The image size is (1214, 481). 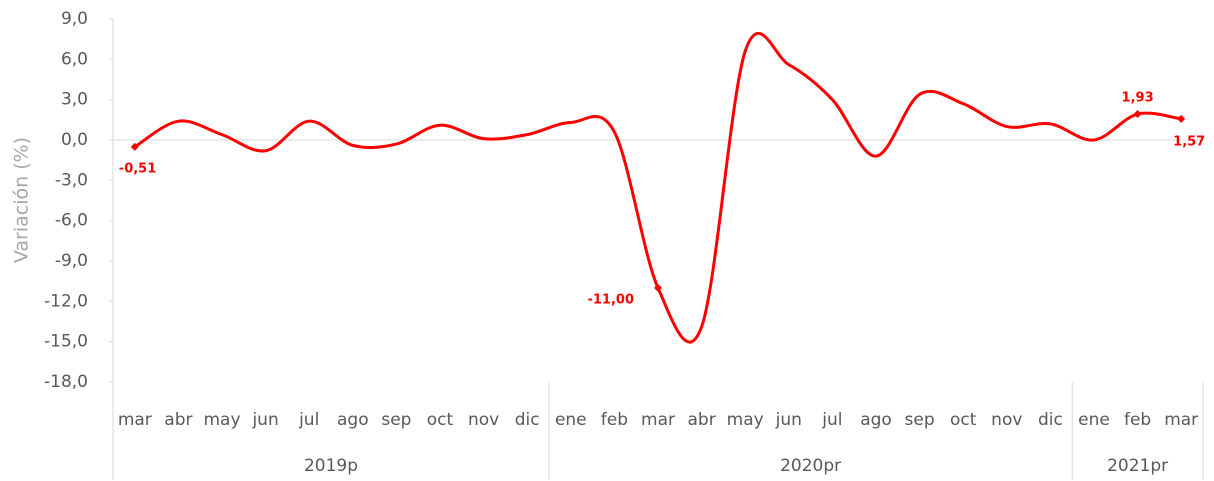 I want to click on data-label: 1,93, so click(x=1138, y=98).